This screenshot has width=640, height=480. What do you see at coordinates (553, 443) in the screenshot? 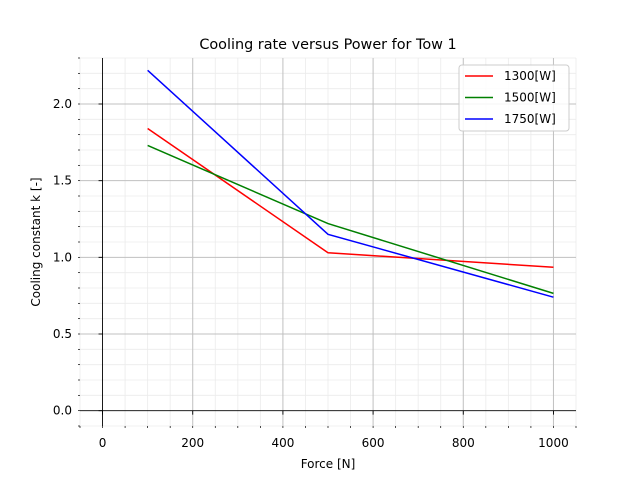
I see `x-tick-label: 1000` at bounding box center [553, 443].